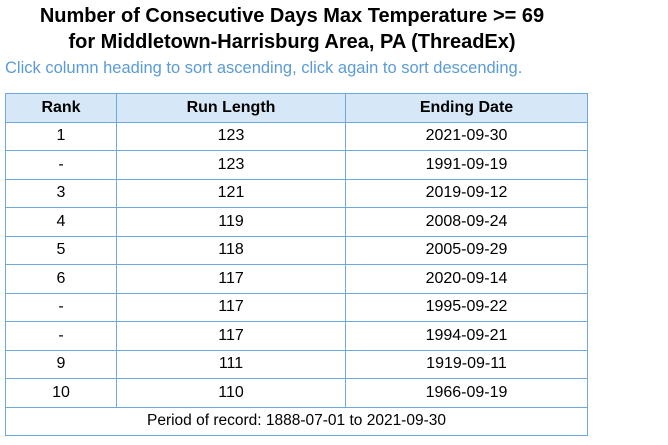 The height and width of the screenshot is (445, 668). I want to click on ending-date-cell: 1919-09-11, so click(466, 364).